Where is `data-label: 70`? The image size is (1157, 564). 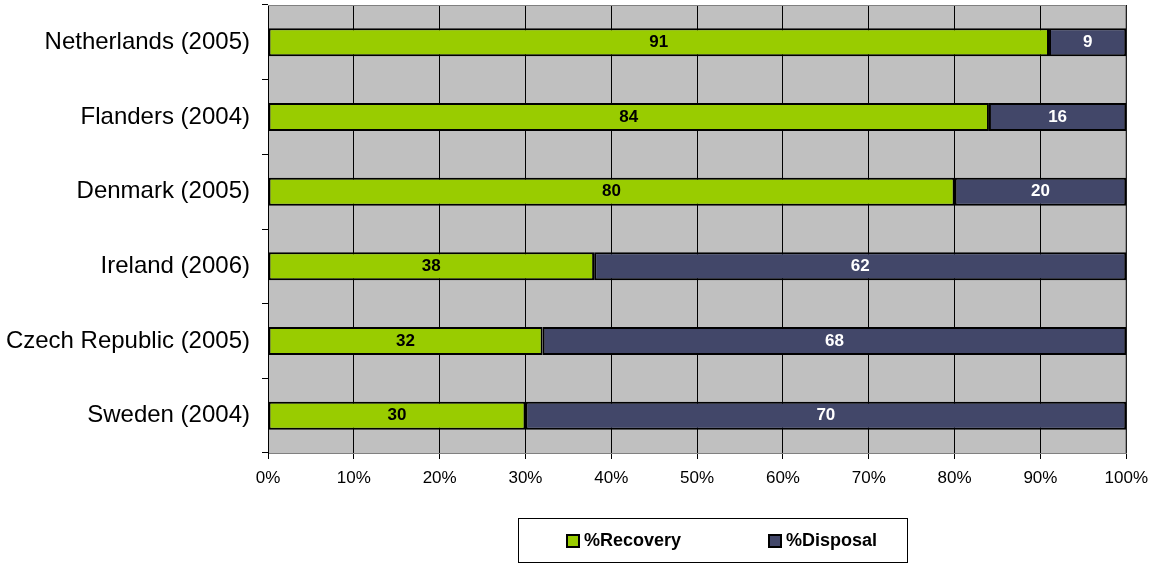
data-label: 70 is located at coordinates (826, 415).